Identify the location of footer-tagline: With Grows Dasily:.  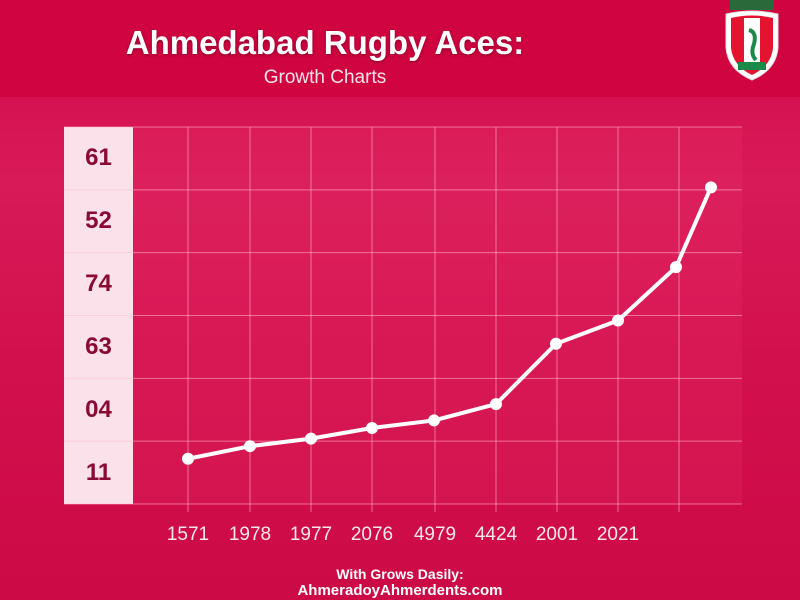
(400, 574).